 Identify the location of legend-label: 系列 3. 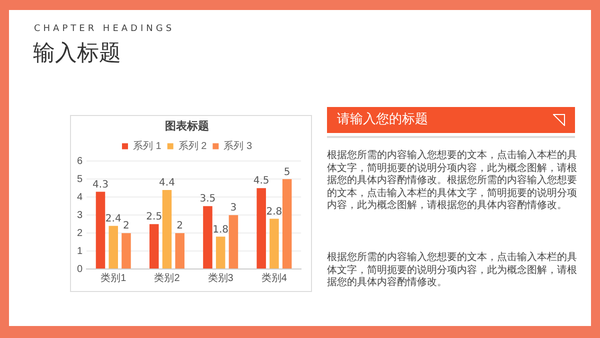
(238, 146).